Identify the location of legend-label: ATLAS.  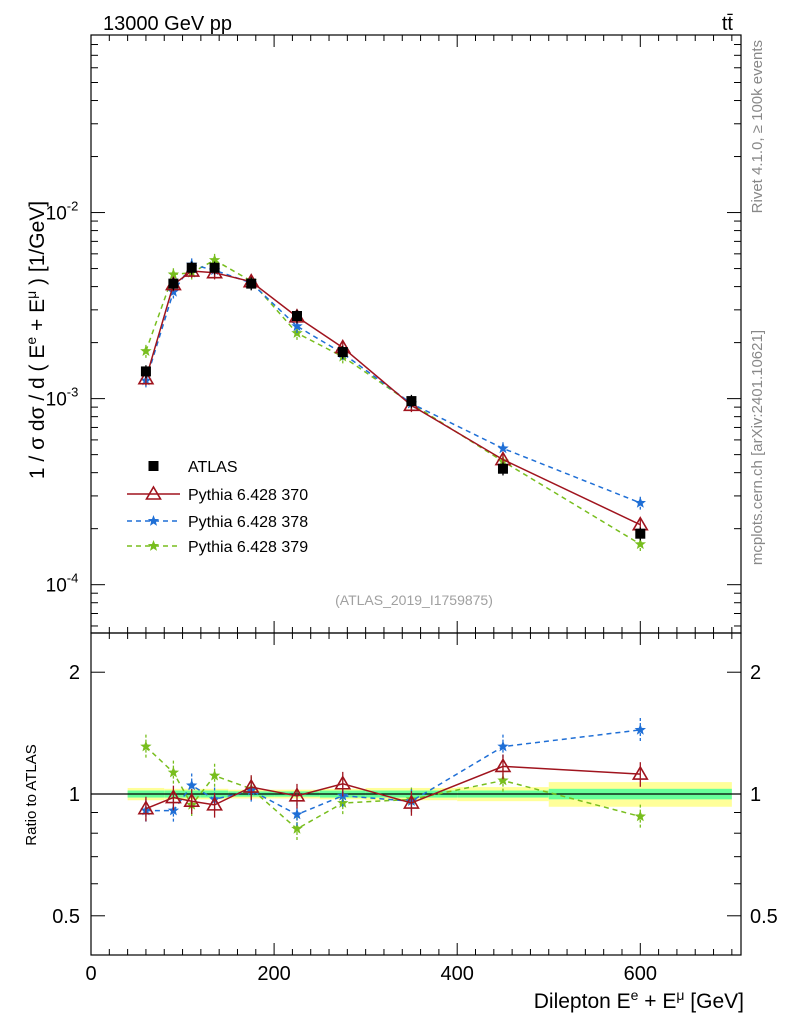
(213, 467).